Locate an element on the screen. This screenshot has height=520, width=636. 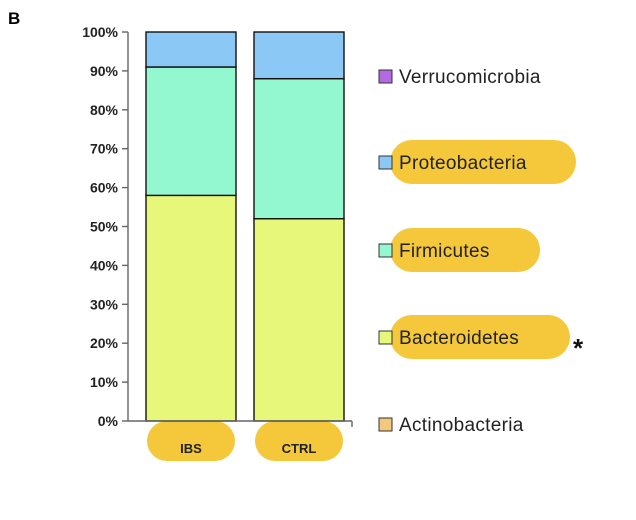
category-highlight-ibs is located at coordinates (191, 441).